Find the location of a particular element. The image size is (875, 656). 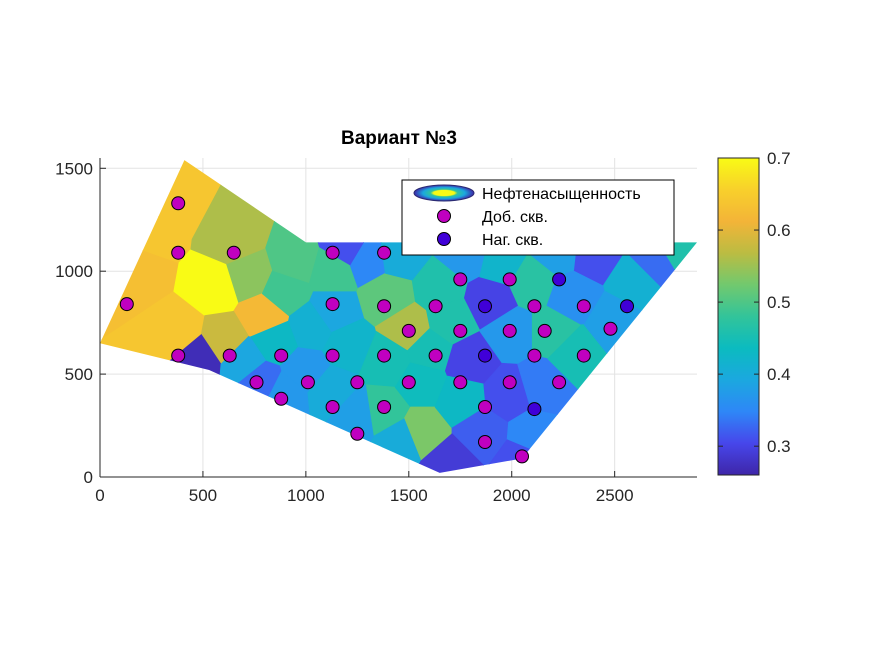

colorbar-ticks: 0.3 0.4 0.5 0.6 0.7 is located at coordinates (754, 302).